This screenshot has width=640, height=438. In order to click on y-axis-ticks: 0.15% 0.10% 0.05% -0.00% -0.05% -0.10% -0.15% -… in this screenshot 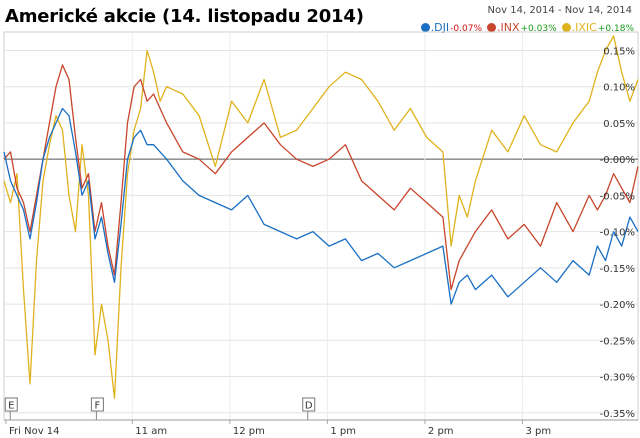, I will do `click(617, 232)`.